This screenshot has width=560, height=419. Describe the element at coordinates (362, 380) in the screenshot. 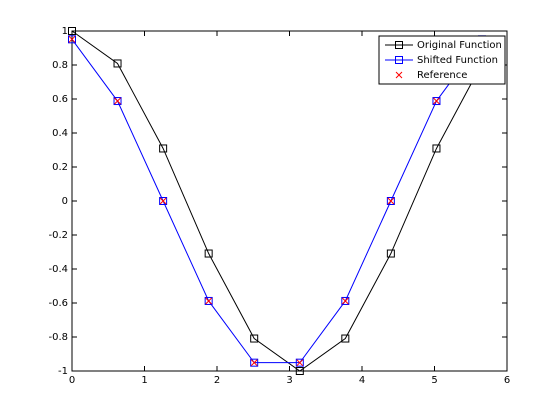

I see `x-tick-label: 4` at that location.